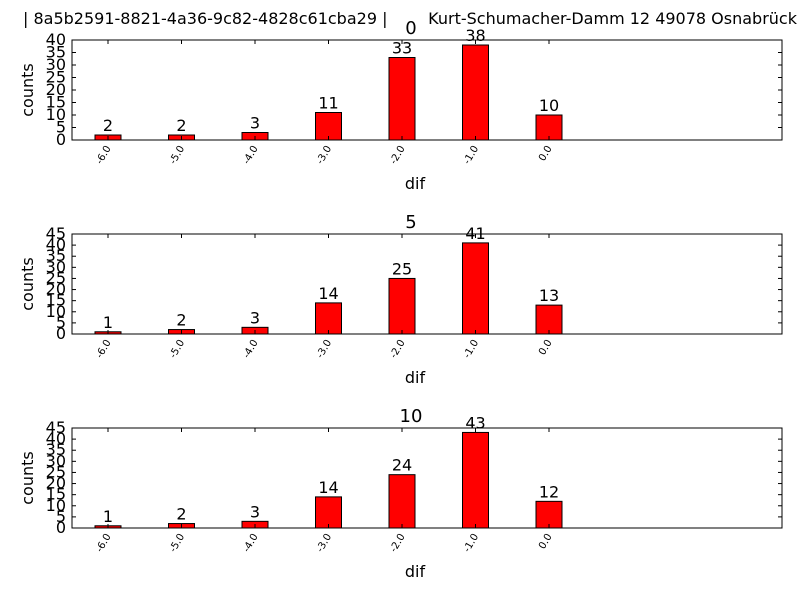 This screenshot has width=800, height=600. Describe the element at coordinates (402, 48) in the screenshot. I see `data-label: 33` at that location.